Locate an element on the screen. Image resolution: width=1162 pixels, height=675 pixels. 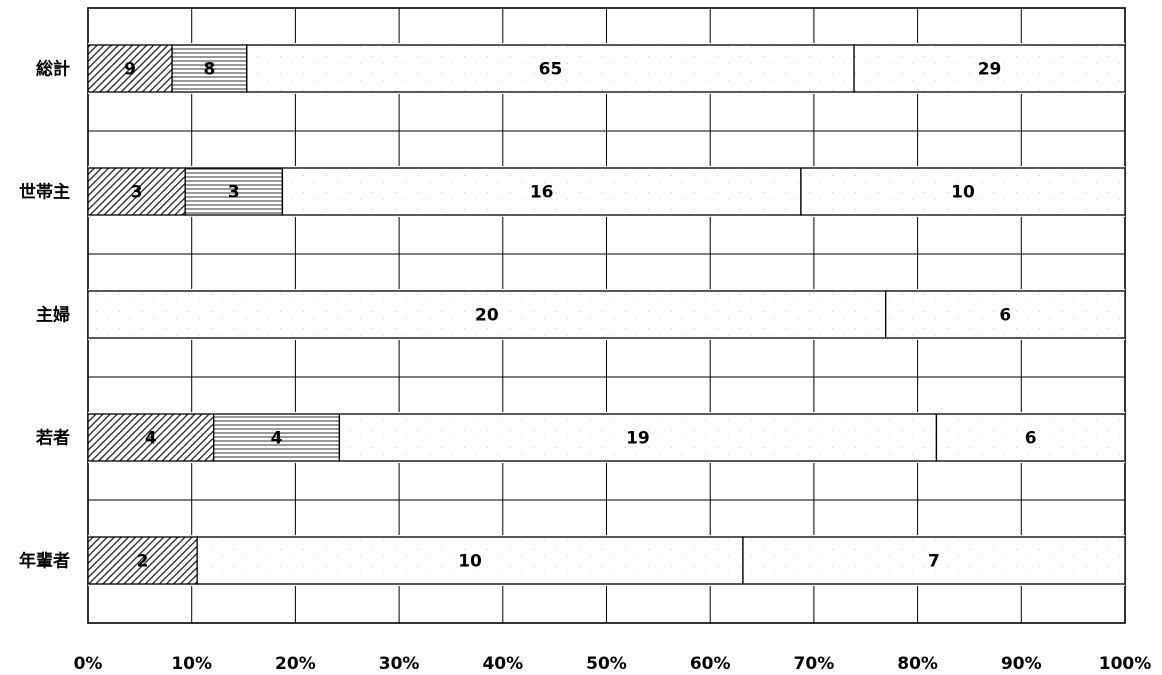
x-axis-tick-labels: 0% 10% 20% 30% 40% 50% 60% 70% 80% 90% 100% is located at coordinates (613, 664).